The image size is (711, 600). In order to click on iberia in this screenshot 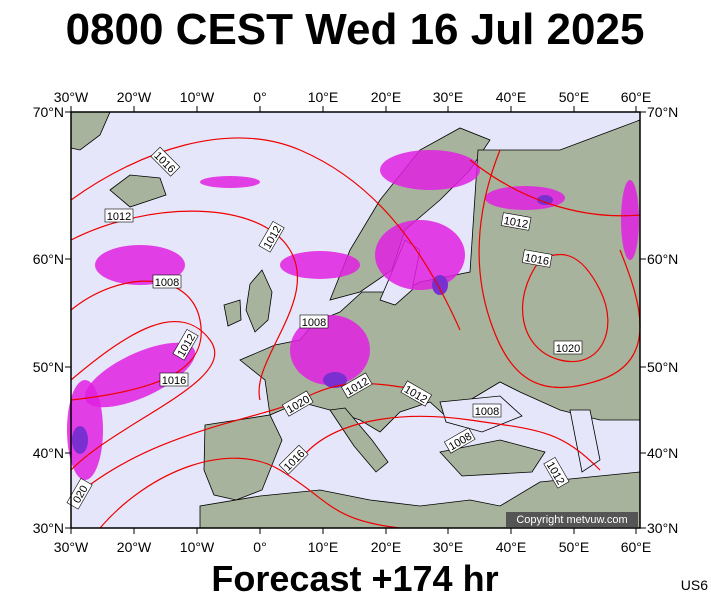, I will do `click(243, 457)`.